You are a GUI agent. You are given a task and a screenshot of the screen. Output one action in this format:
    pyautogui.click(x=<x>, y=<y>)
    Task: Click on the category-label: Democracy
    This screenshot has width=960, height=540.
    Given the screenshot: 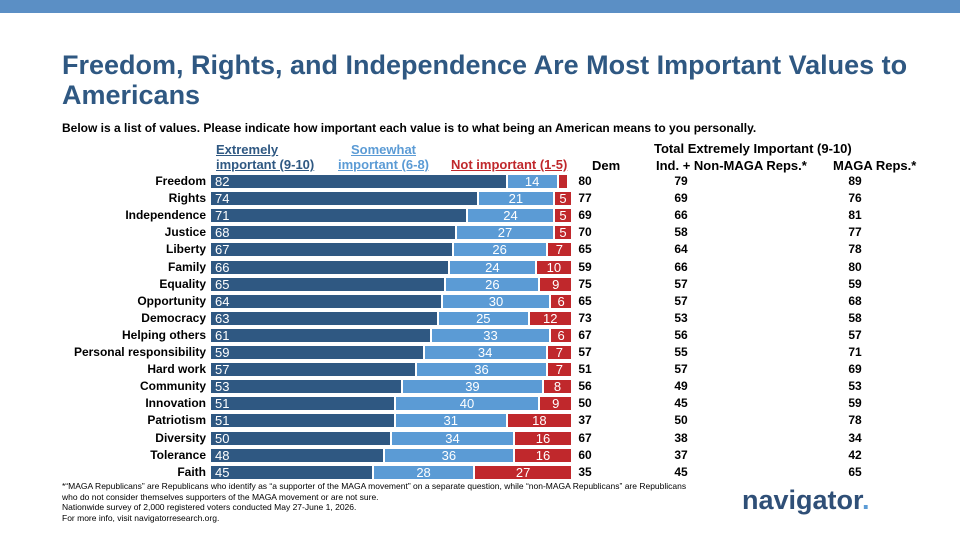 What is the action you would take?
    pyautogui.click(x=173, y=317)
    